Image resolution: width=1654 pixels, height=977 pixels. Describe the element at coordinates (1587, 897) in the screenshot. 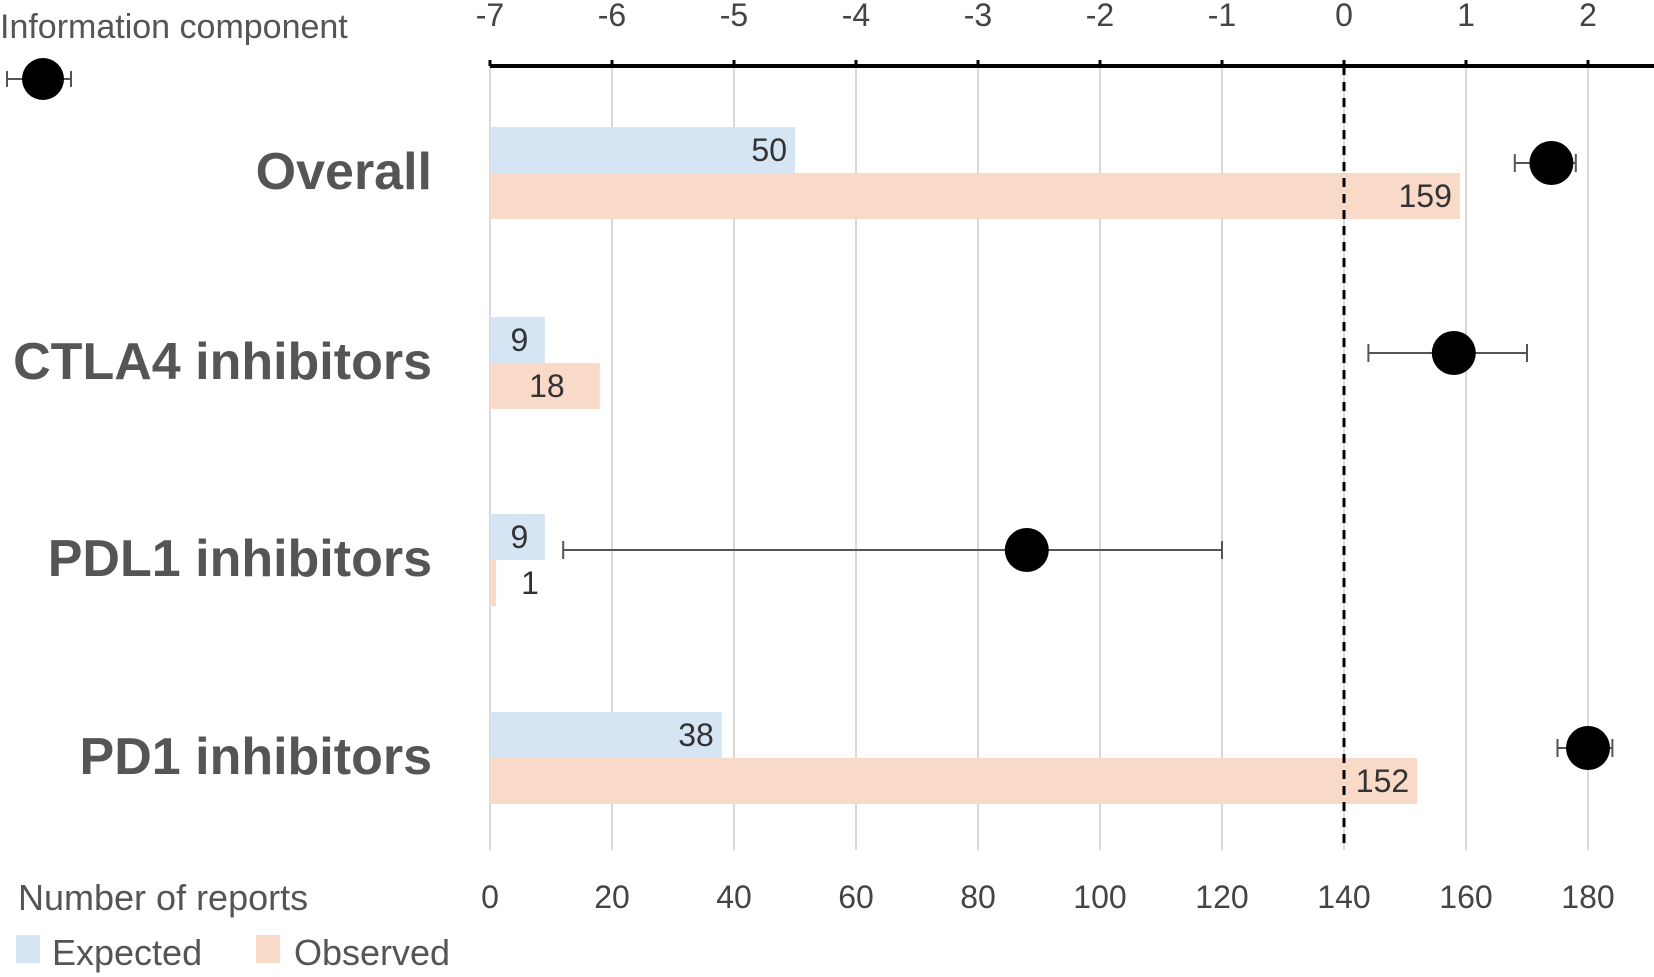

I see `bottom-tick-label: 180` at that location.